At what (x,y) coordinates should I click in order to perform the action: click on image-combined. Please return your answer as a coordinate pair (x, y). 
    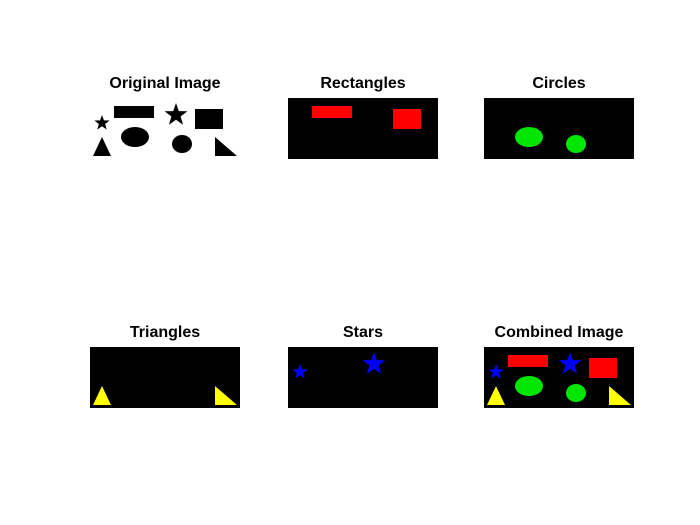
    Looking at the image, I should click on (559, 377).